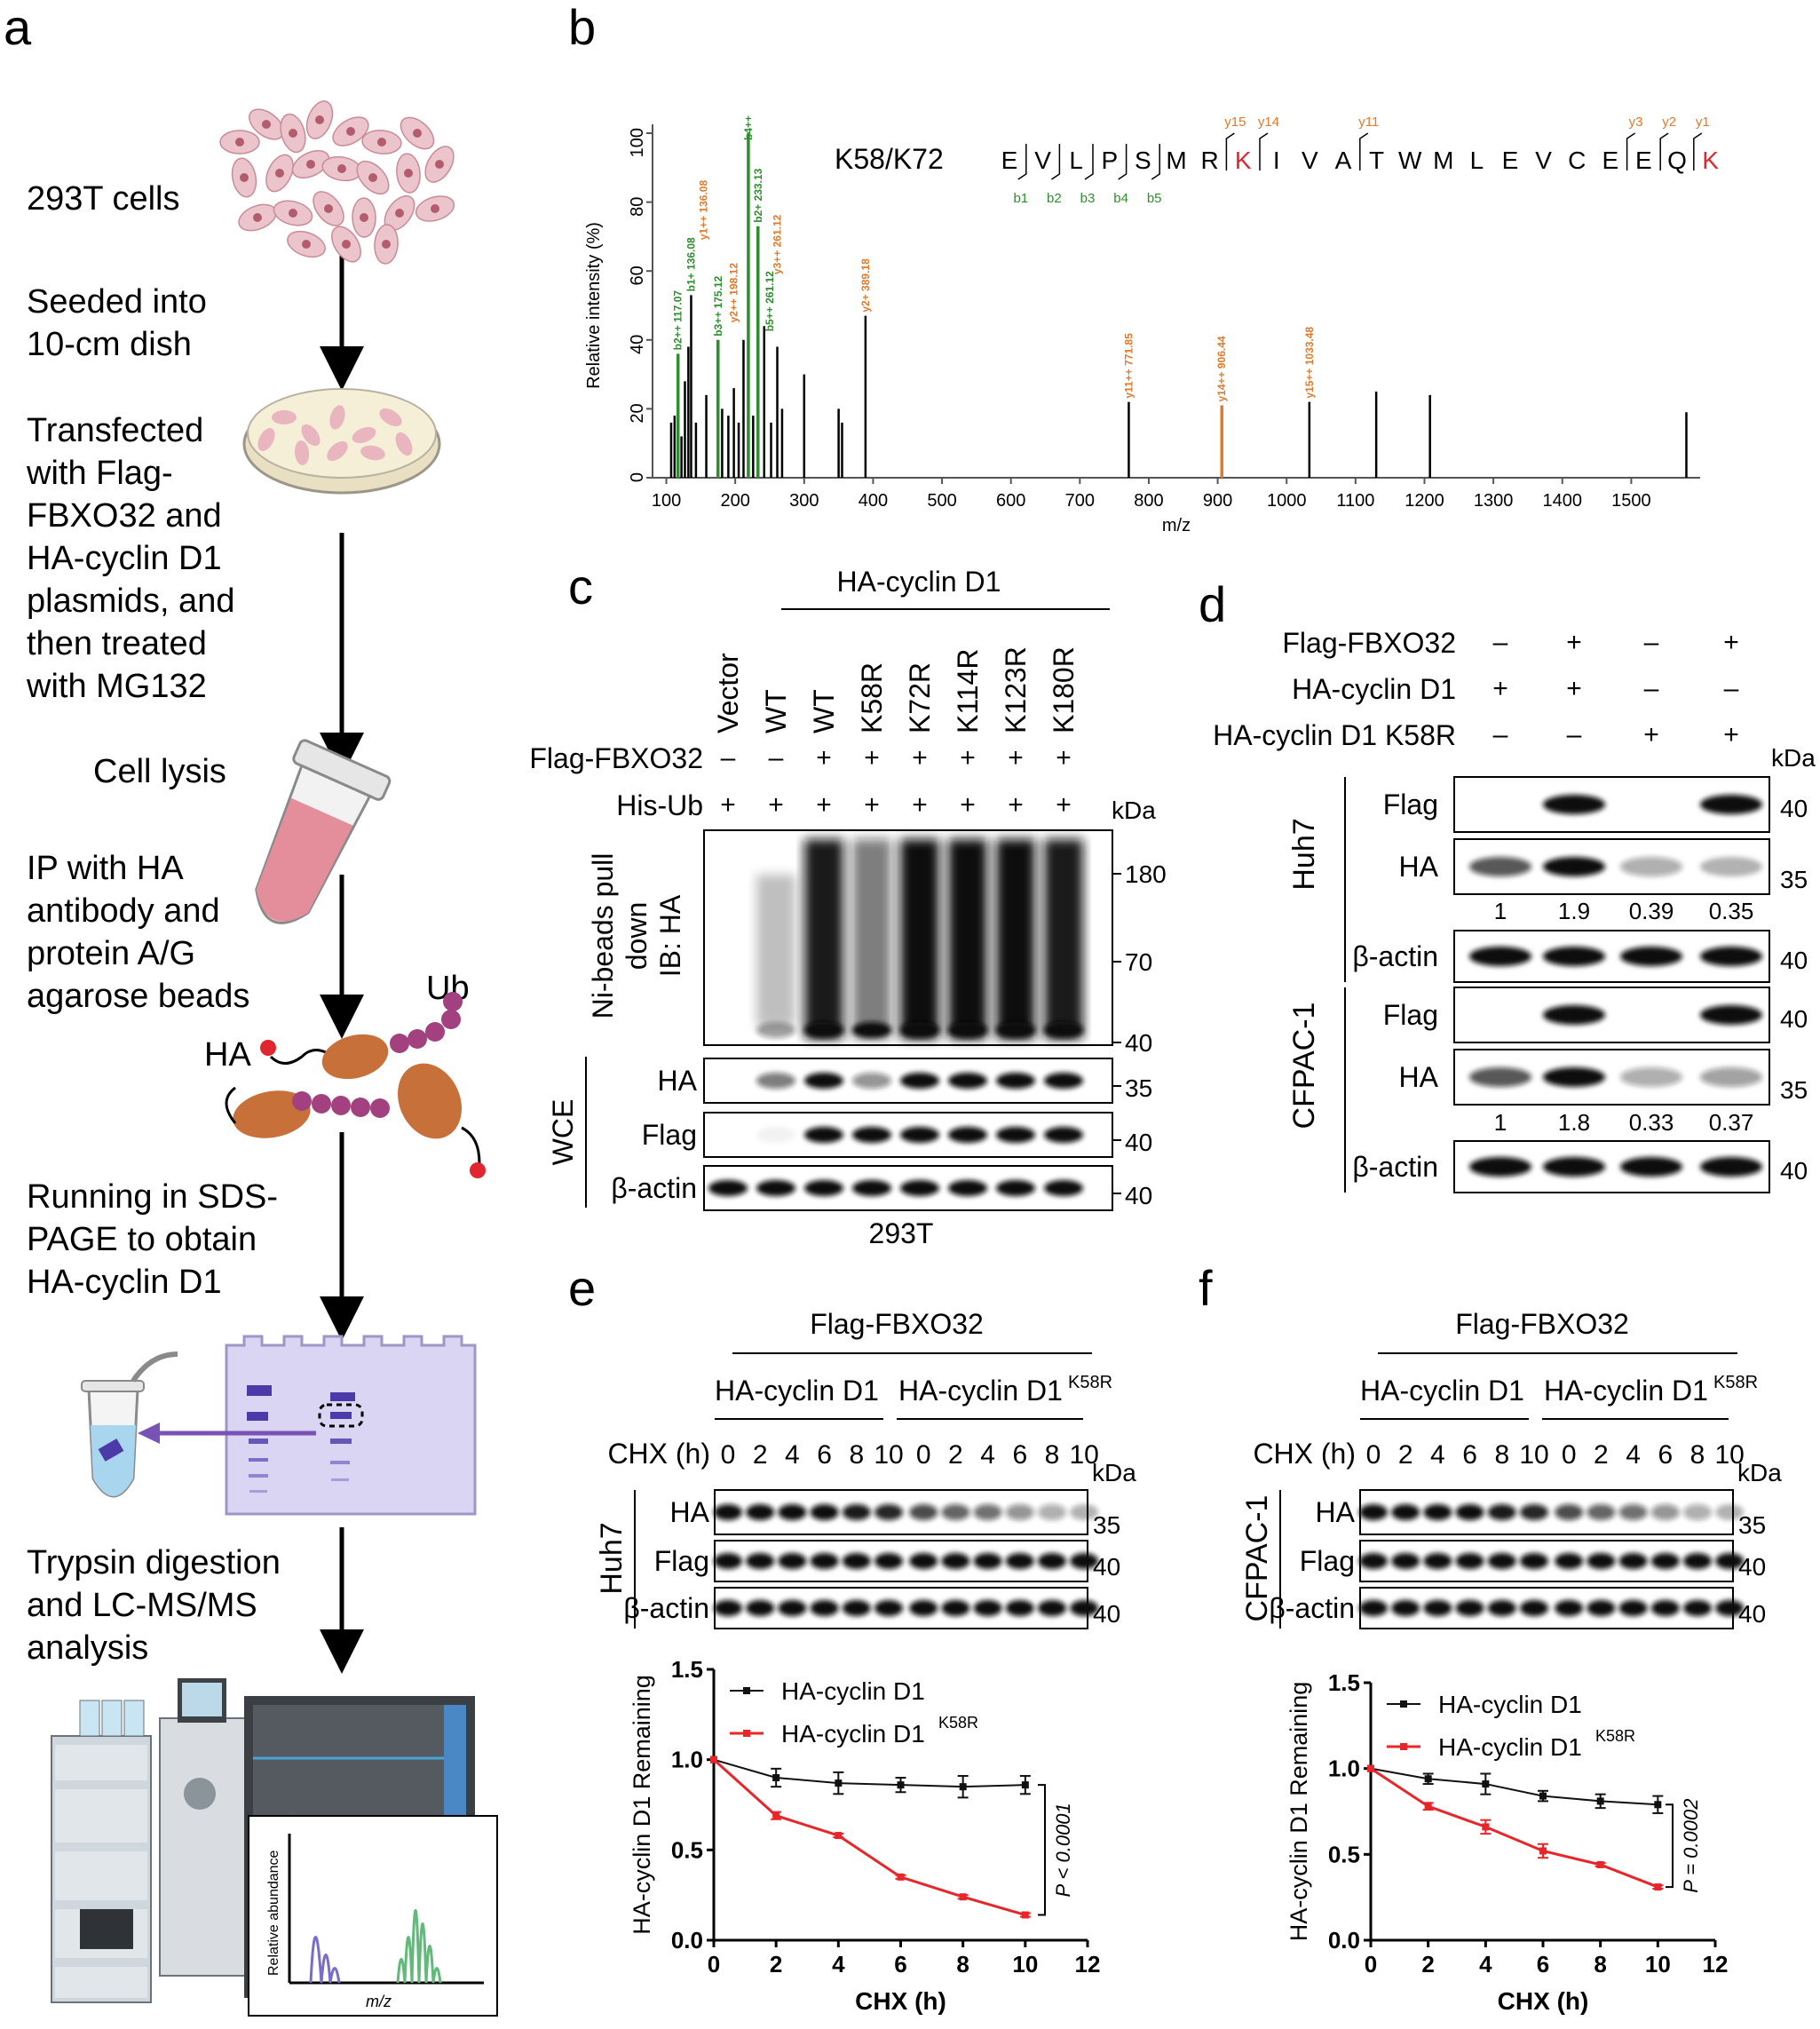  What do you see at coordinates (1442, 1391) in the screenshot?
I see `group-left-label: HA-cyclin D1` at bounding box center [1442, 1391].